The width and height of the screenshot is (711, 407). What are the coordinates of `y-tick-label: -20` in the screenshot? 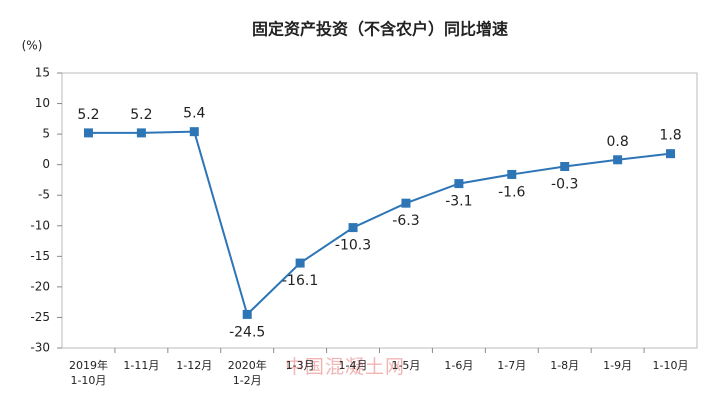 It's located at (40, 286).